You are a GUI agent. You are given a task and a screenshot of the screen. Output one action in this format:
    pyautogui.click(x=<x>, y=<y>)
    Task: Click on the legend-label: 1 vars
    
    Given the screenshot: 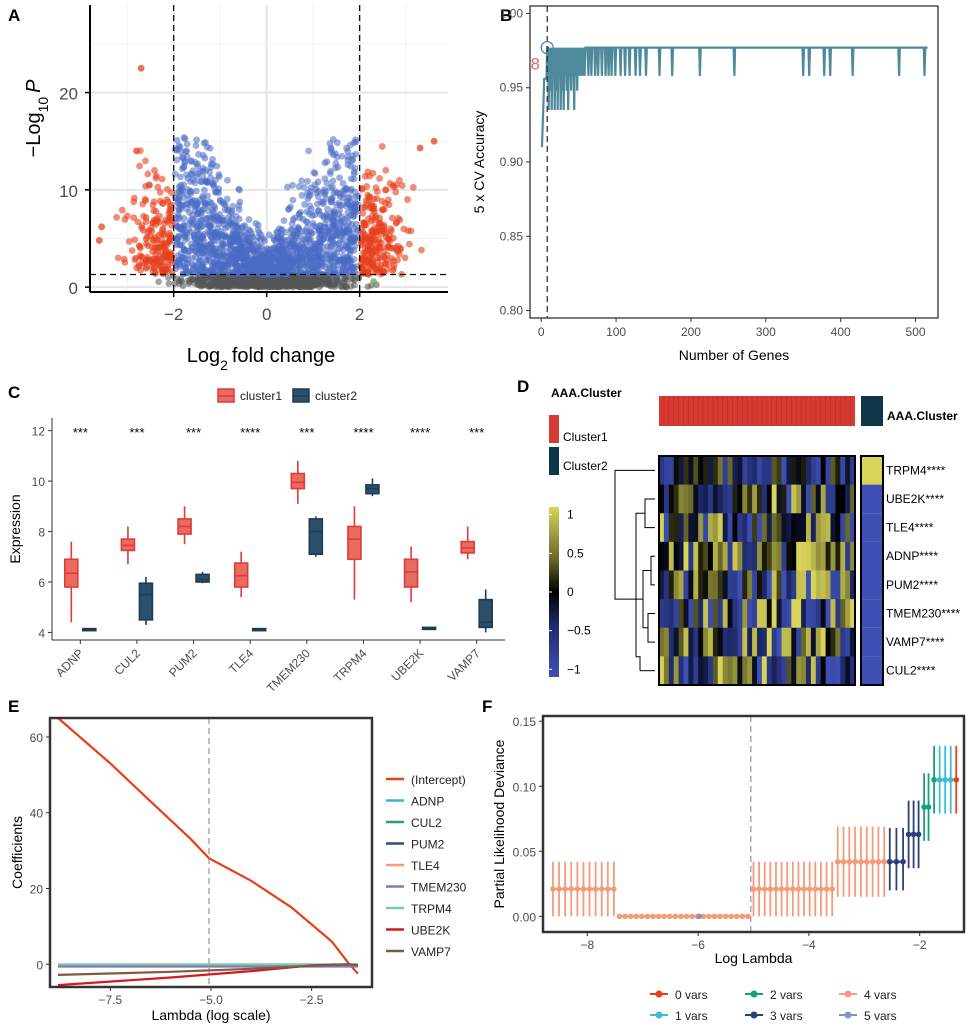 What is the action you would take?
    pyautogui.click(x=691, y=1016)
    